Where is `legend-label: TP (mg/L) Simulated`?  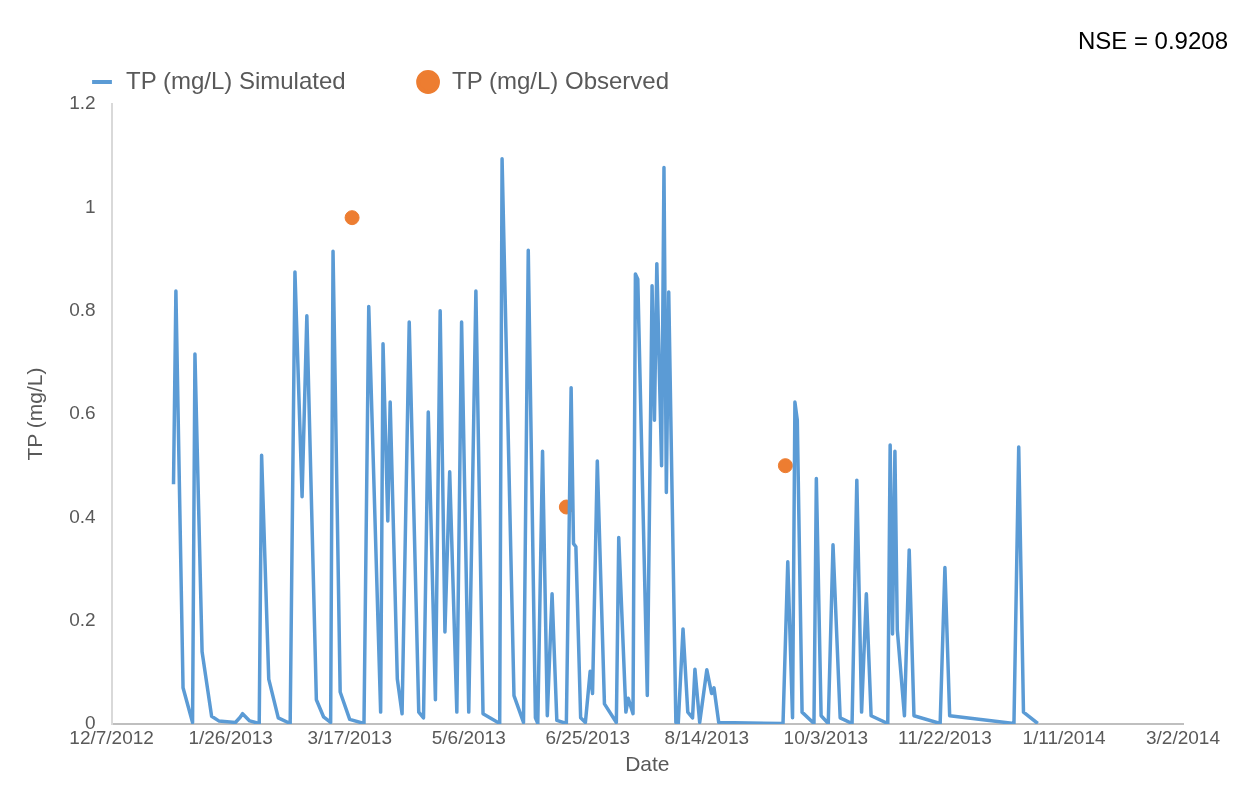
legend-label: TP (mg/L) Simulated is located at coordinates (236, 80).